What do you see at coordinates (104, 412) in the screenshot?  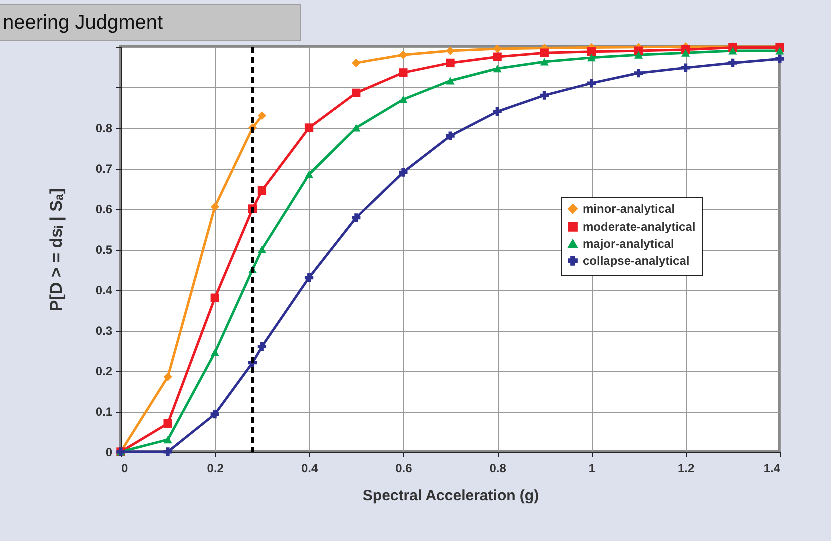 I see `y-tick-label: 0.1` at bounding box center [104, 412].